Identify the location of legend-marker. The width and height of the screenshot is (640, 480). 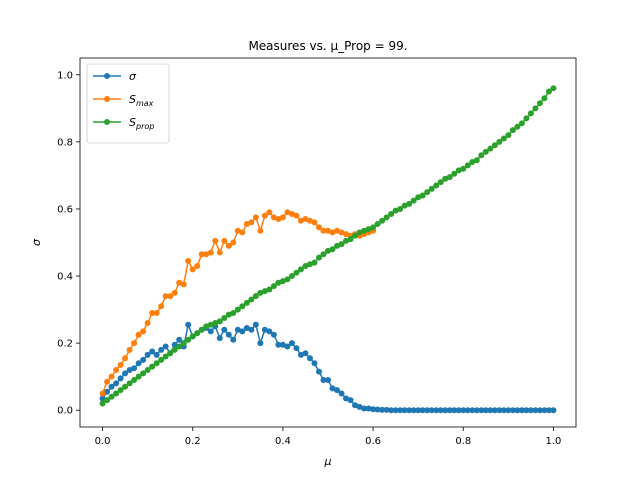
(107, 76).